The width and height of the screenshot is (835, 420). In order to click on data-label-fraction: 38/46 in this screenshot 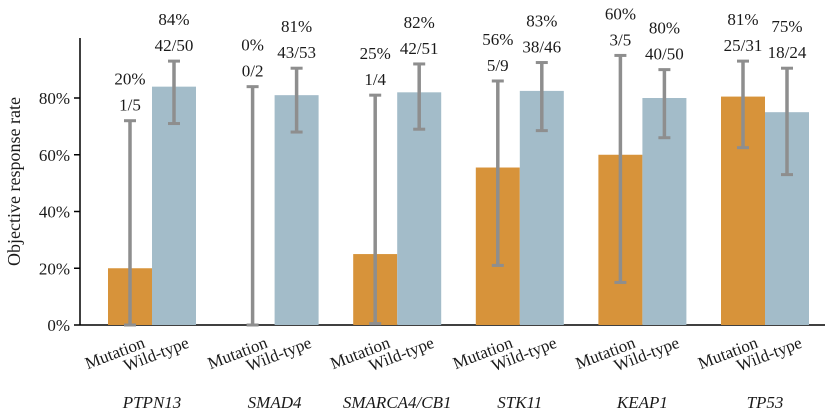, I will do `click(541, 47)`.